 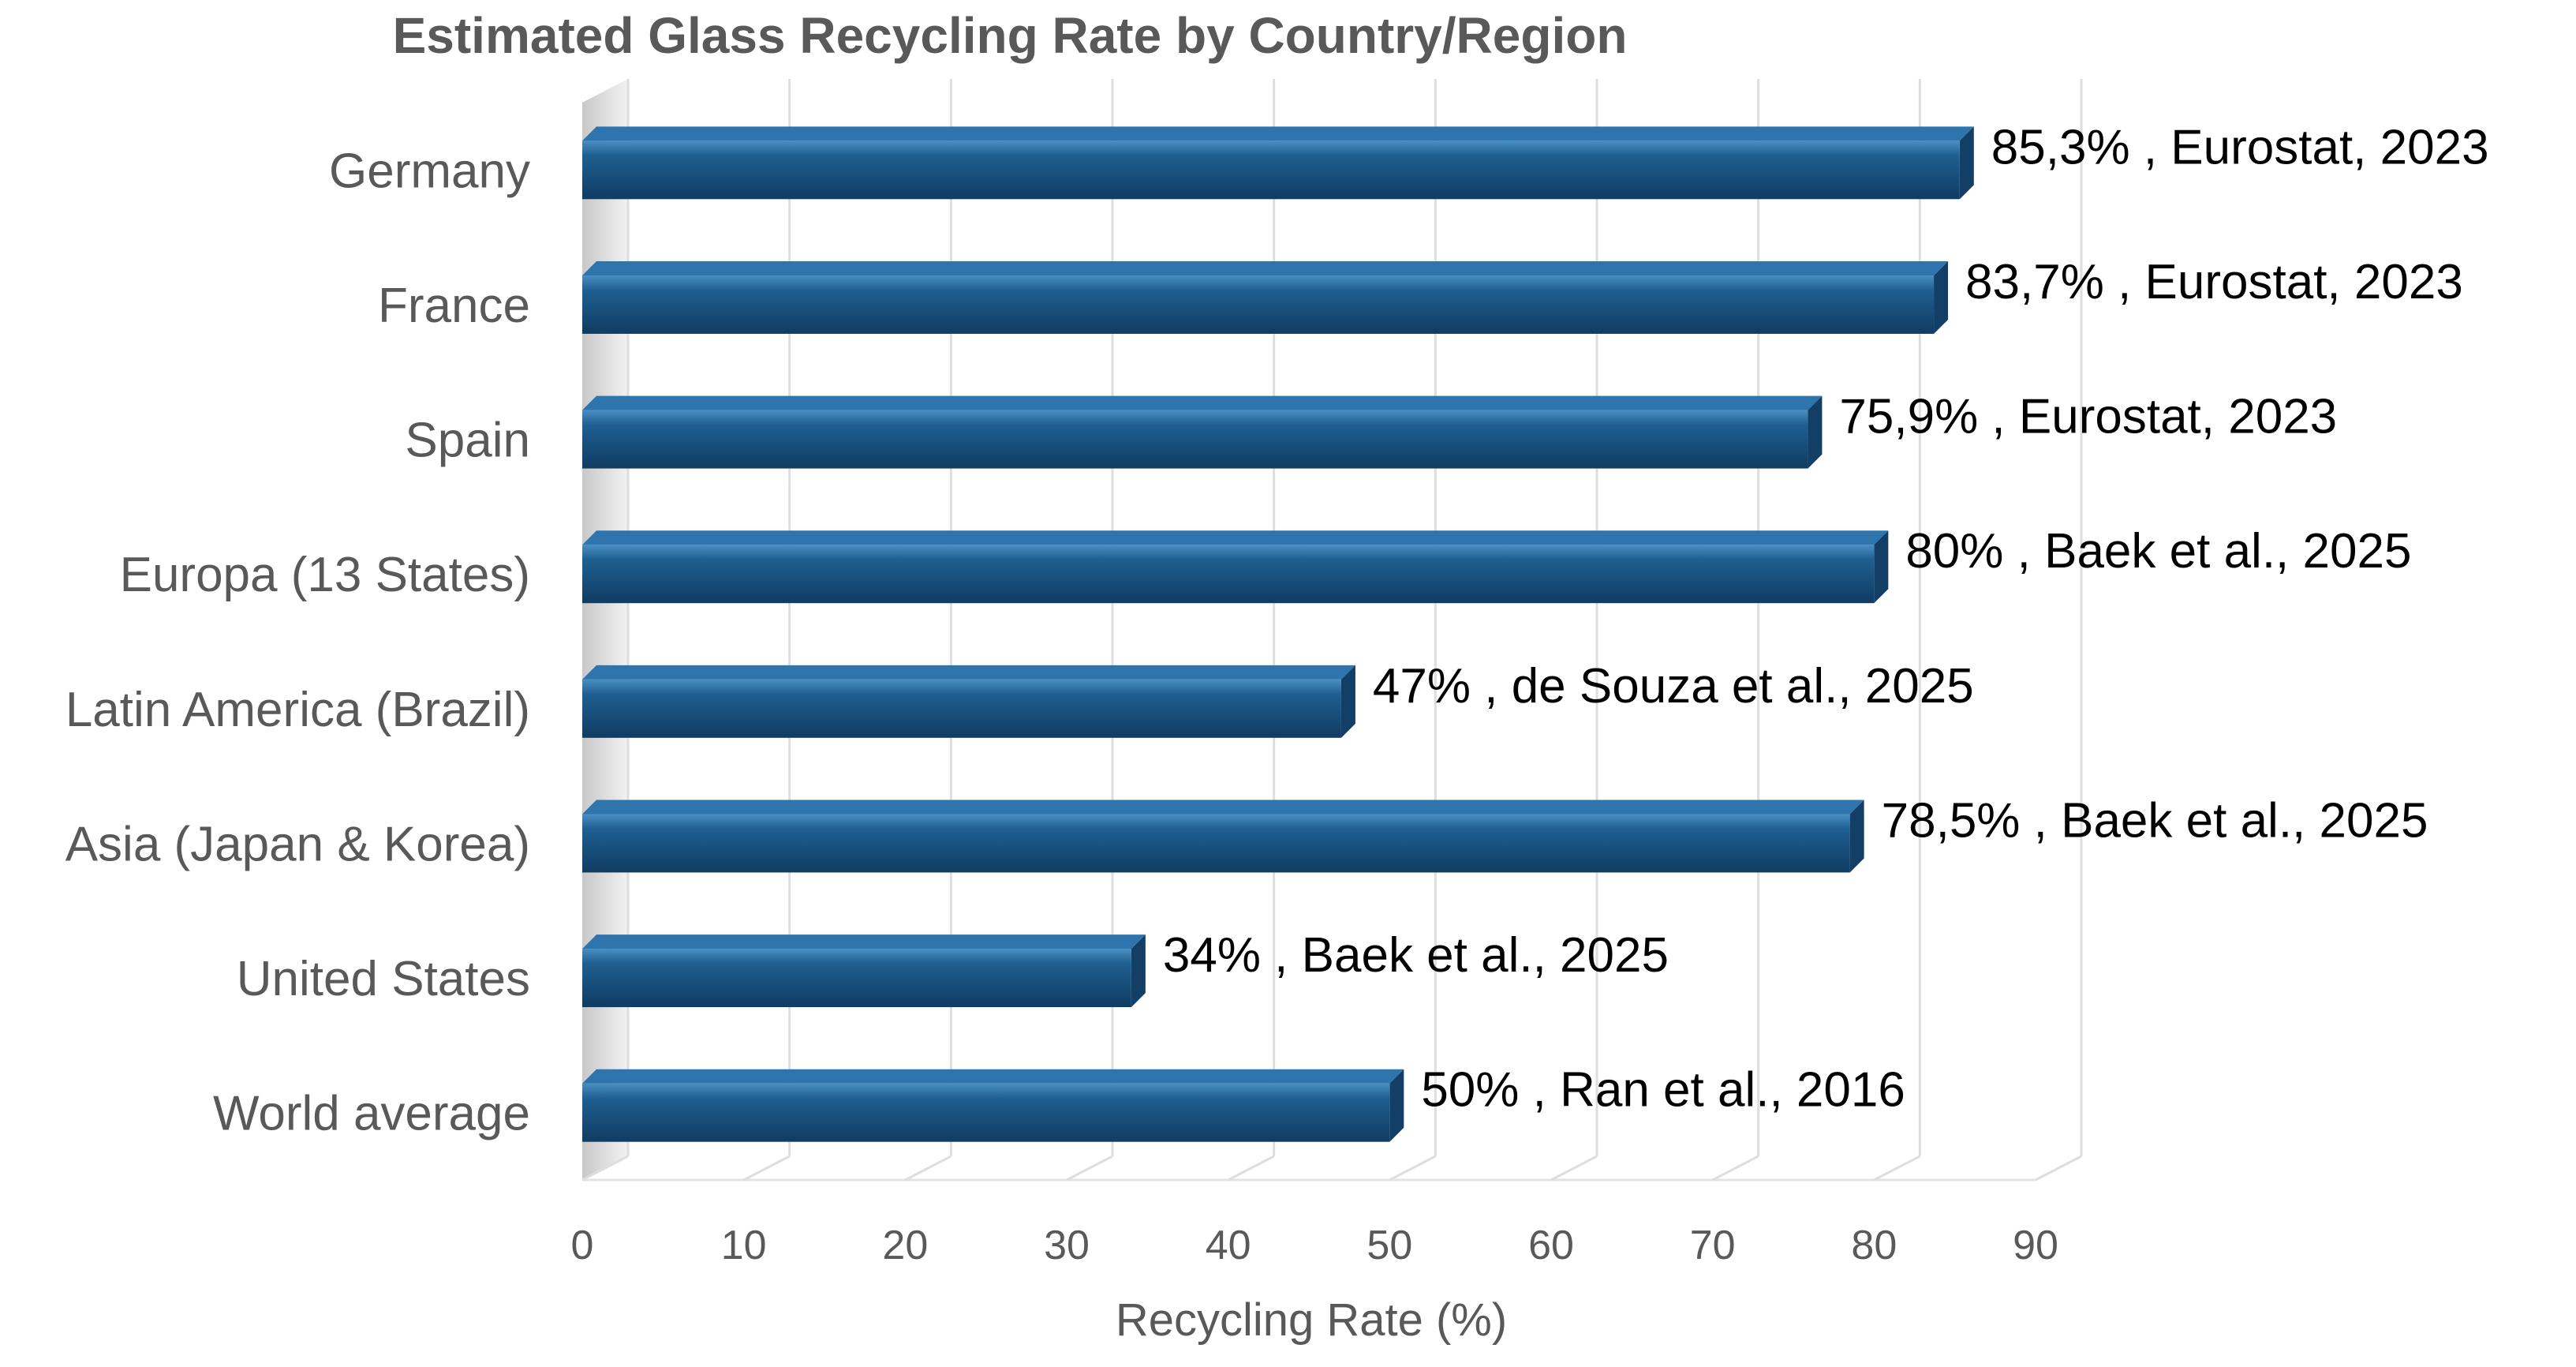 What do you see at coordinates (1416, 955) in the screenshot?
I see `data-label: 34% , Baek et al., 2025` at bounding box center [1416, 955].